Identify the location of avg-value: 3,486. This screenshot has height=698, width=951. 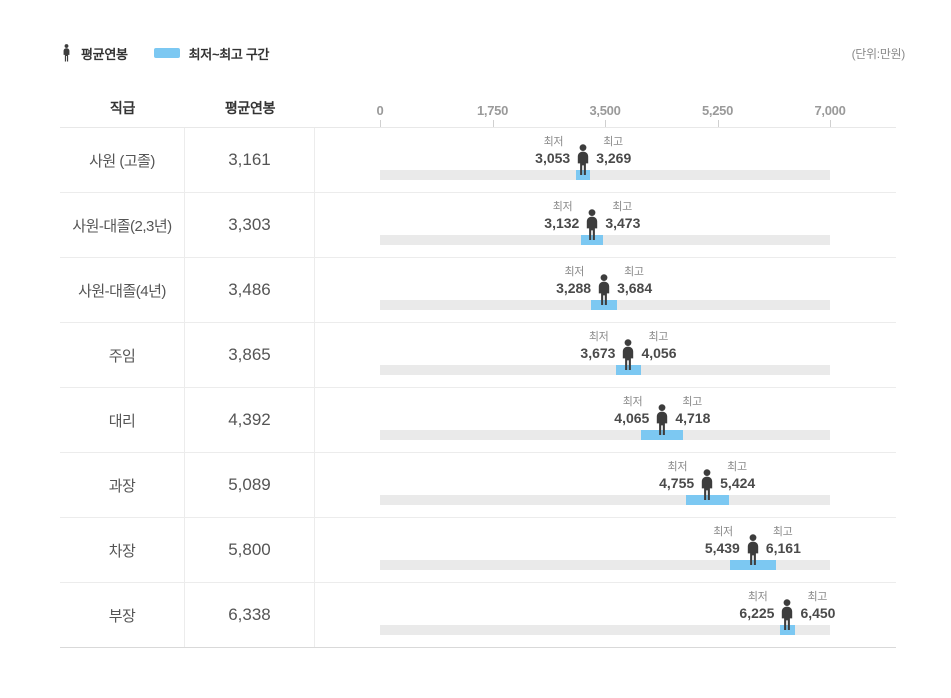
(249, 289).